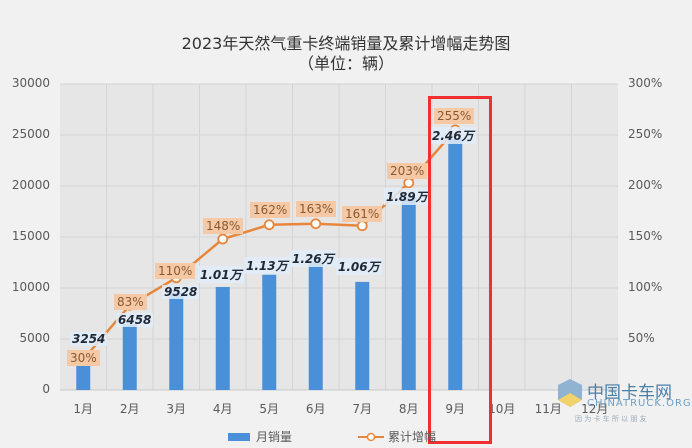 The width and height of the screenshot is (692, 448). I want to click on bar-value-label: 1.01万, so click(221, 274).